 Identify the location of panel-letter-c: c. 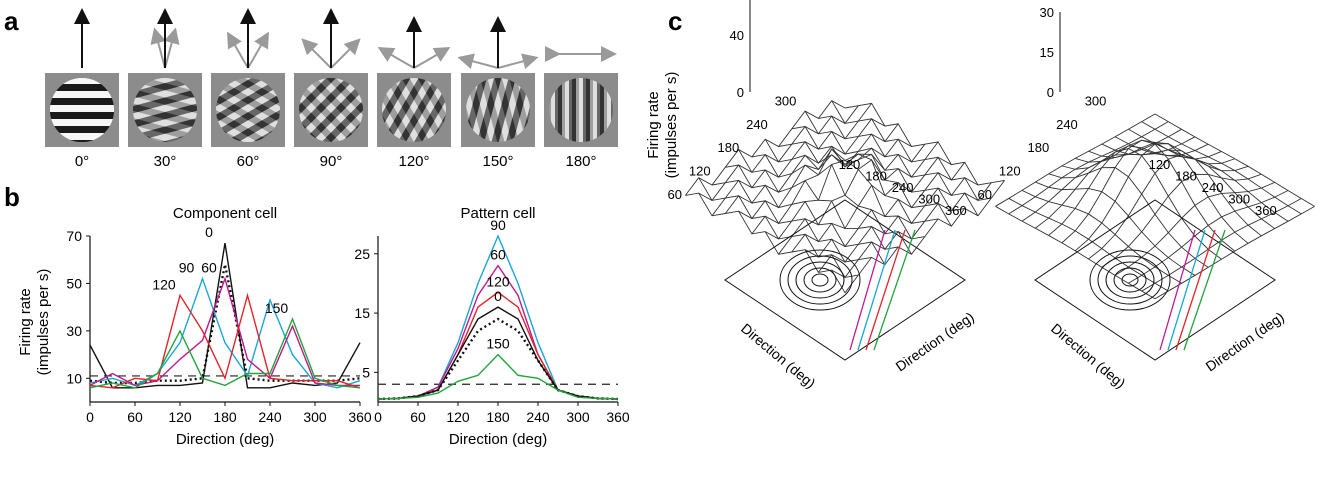
(675, 21).